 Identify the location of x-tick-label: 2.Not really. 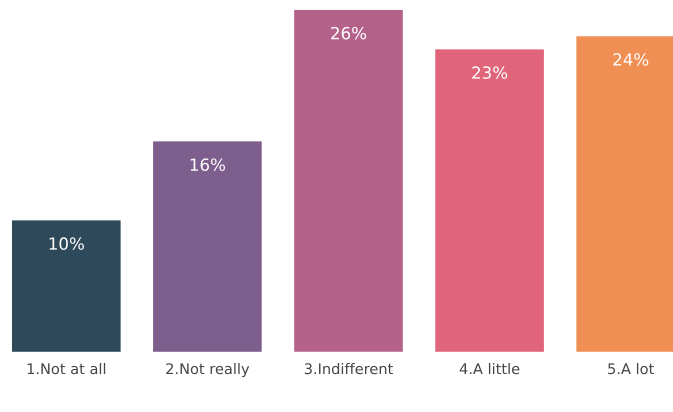
(208, 370).